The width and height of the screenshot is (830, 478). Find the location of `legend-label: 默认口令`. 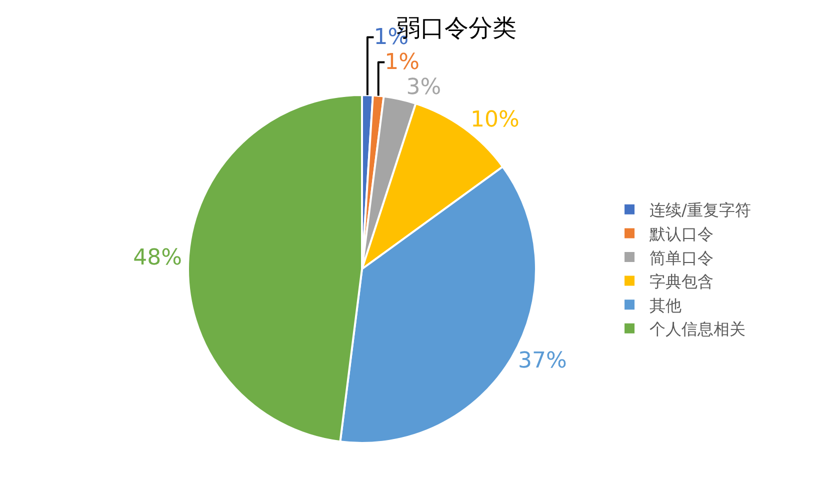

legend-label: 默认口令 is located at coordinates (681, 234).